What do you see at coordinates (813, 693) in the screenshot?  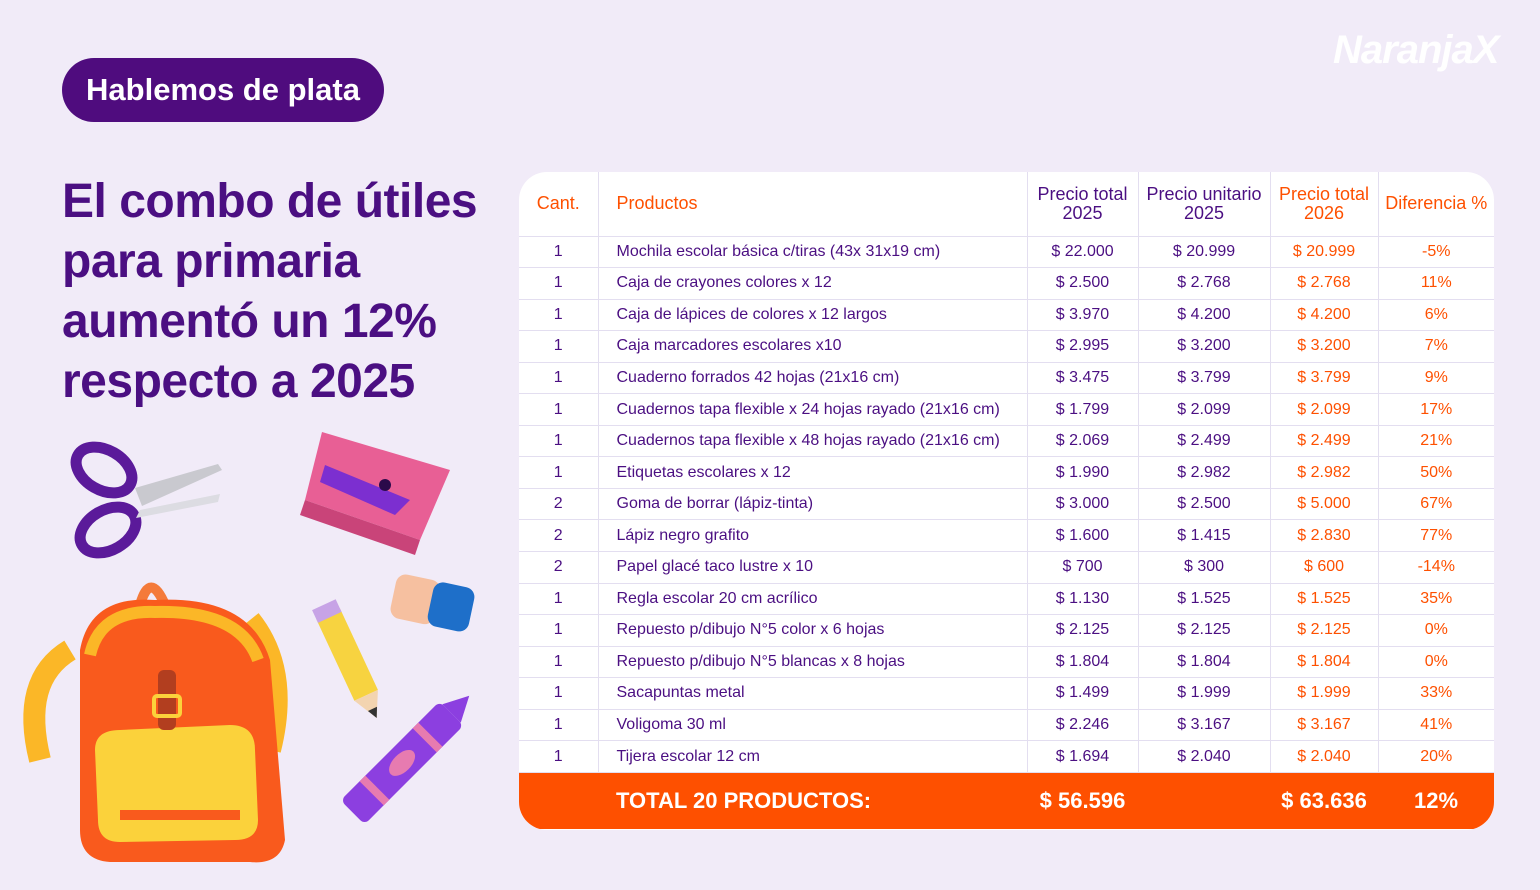 I see `product-cell: Sacapuntas metal` at bounding box center [813, 693].